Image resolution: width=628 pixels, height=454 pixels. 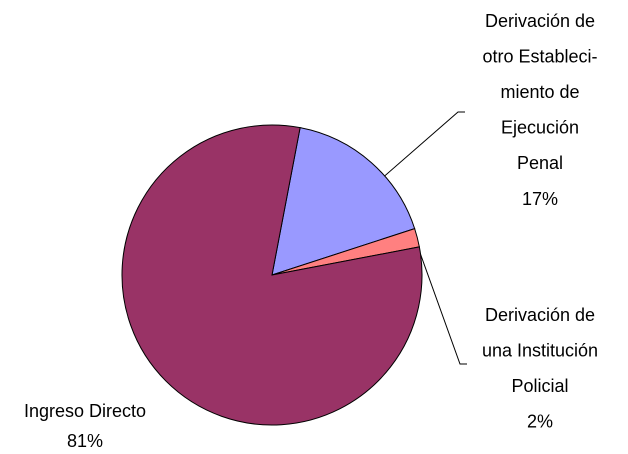 What do you see at coordinates (540, 421) in the screenshot?
I see `value-label: 2%` at bounding box center [540, 421].